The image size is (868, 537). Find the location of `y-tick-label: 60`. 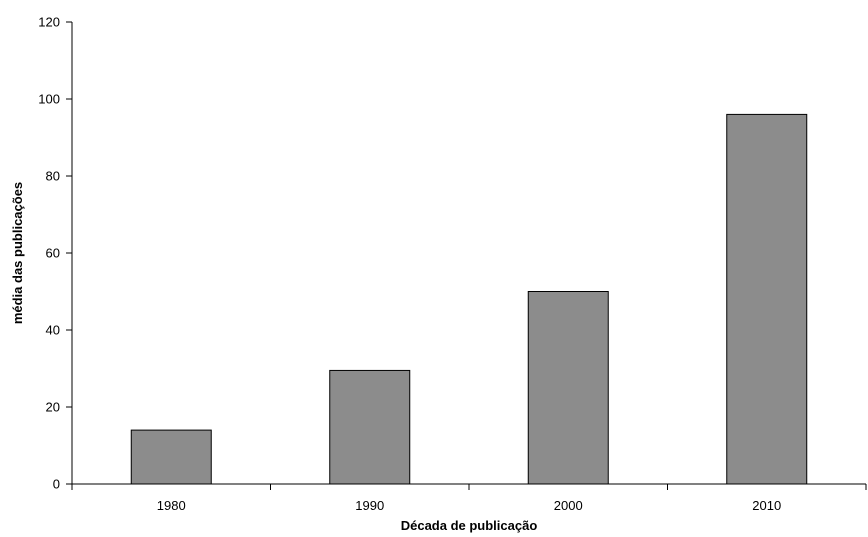

y-tick-label: 60 is located at coordinates (53, 253).